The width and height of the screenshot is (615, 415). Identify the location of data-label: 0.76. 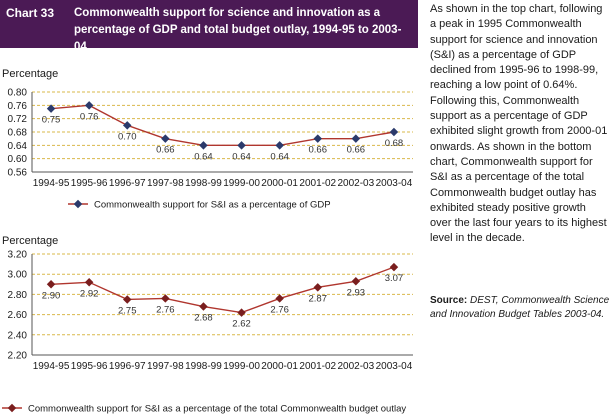
(89, 116).